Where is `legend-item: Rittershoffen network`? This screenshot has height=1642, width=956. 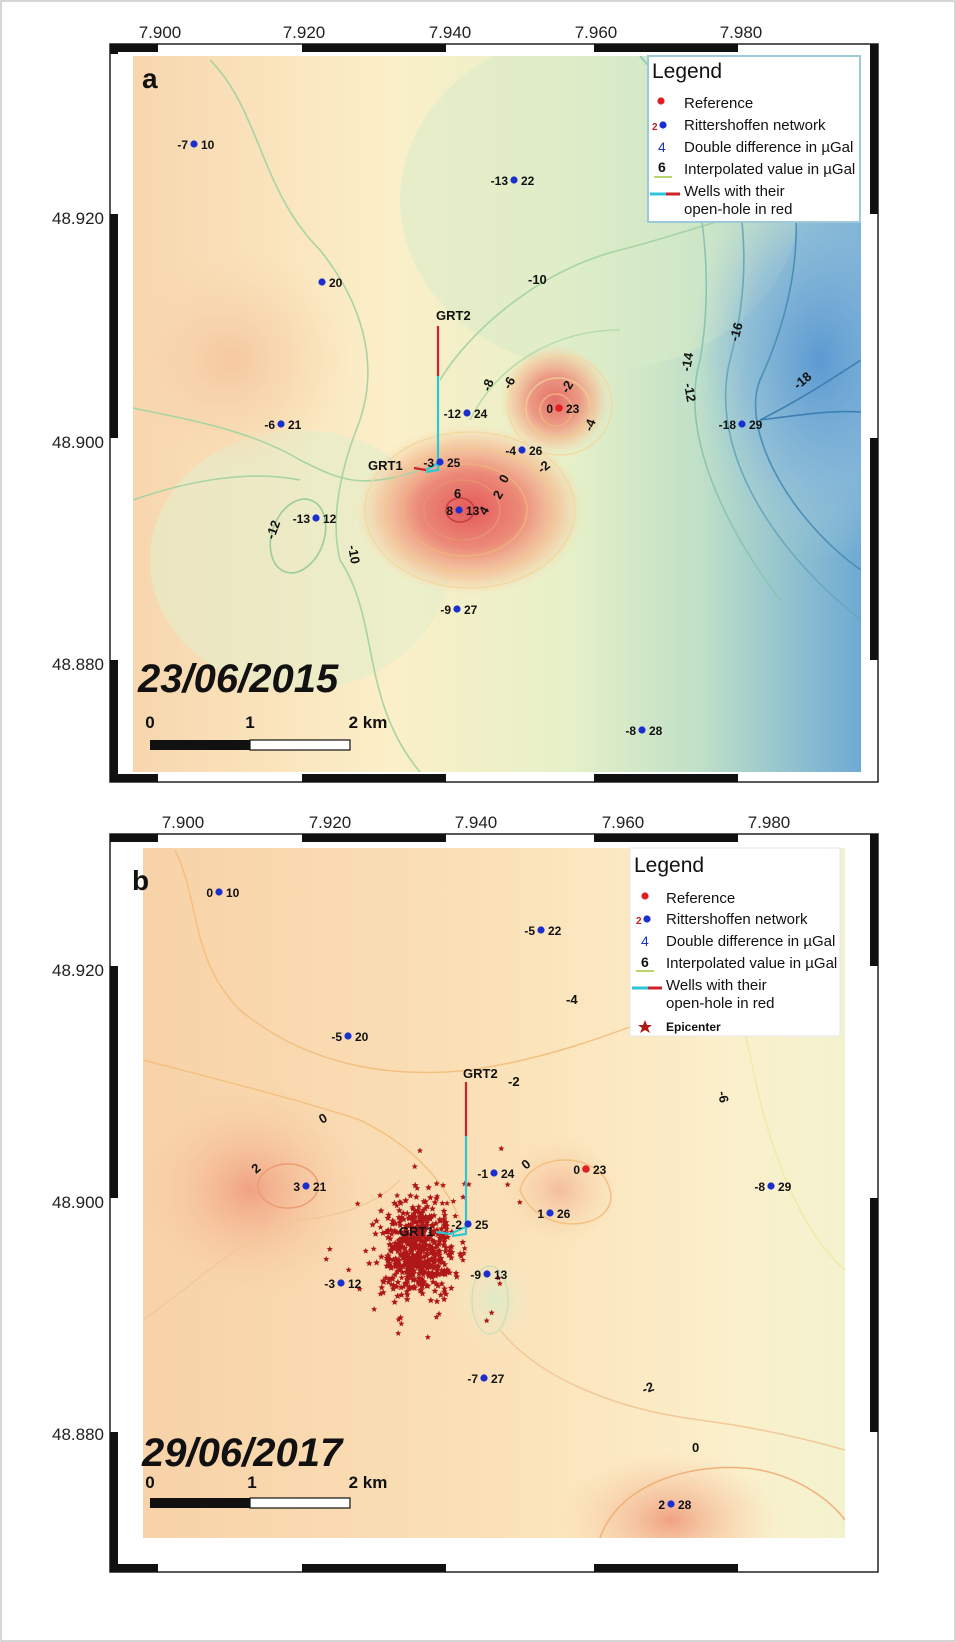
legend-item: Rittershoffen network is located at coordinates (737, 919).